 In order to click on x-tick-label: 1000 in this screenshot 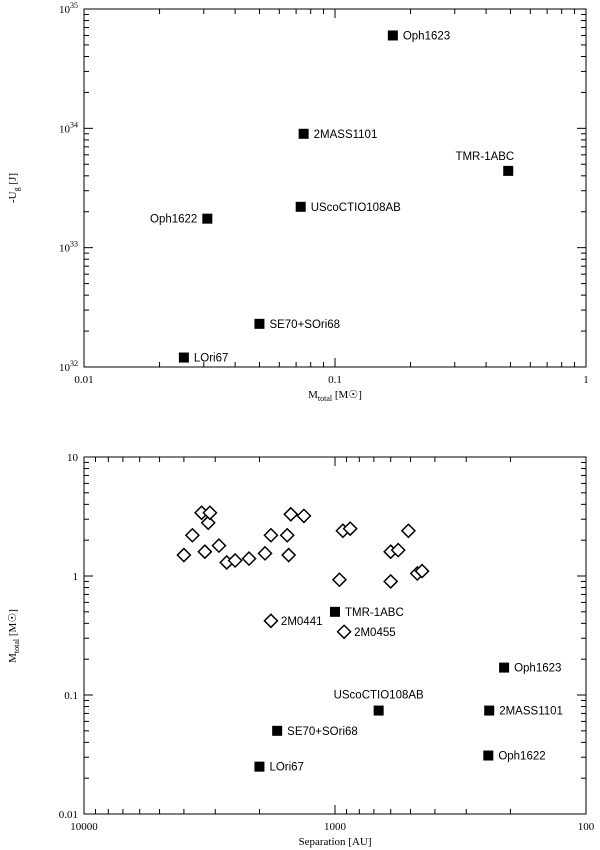, I will do `click(335, 827)`.